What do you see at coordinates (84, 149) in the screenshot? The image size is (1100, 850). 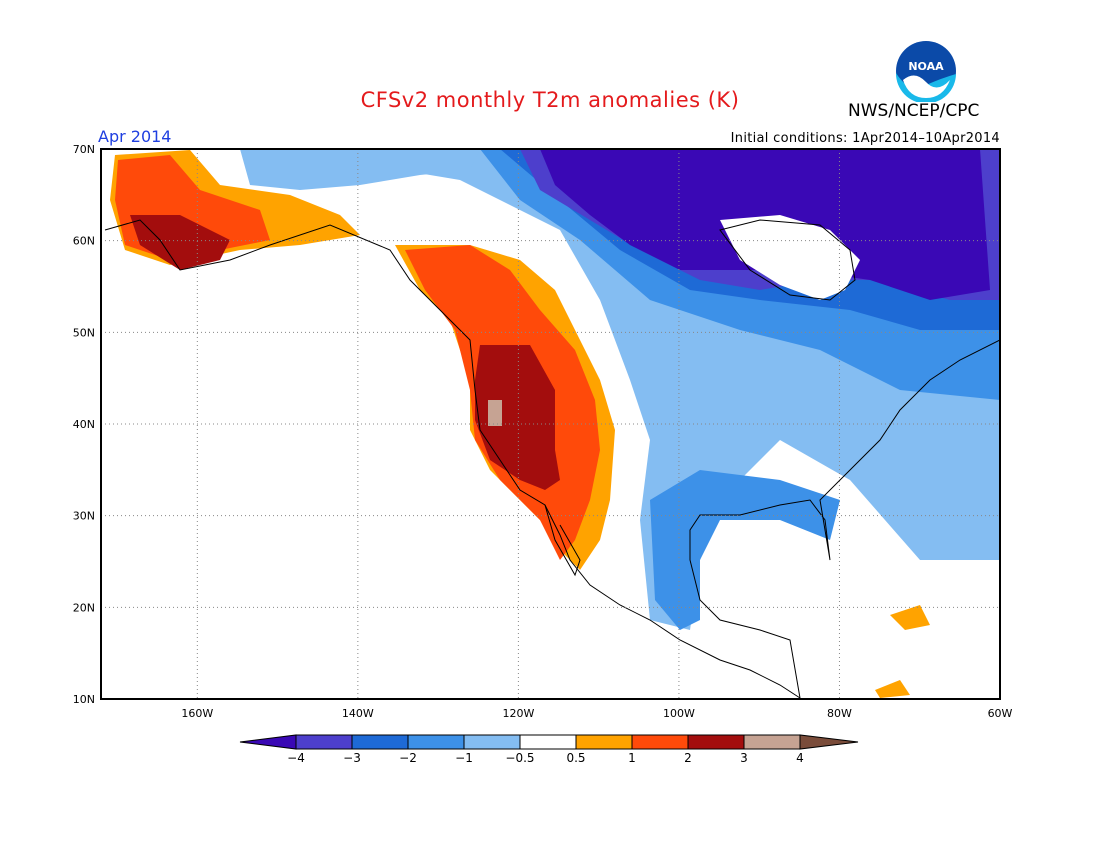 I see `lat-tick-label: 70N` at bounding box center [84, 149].